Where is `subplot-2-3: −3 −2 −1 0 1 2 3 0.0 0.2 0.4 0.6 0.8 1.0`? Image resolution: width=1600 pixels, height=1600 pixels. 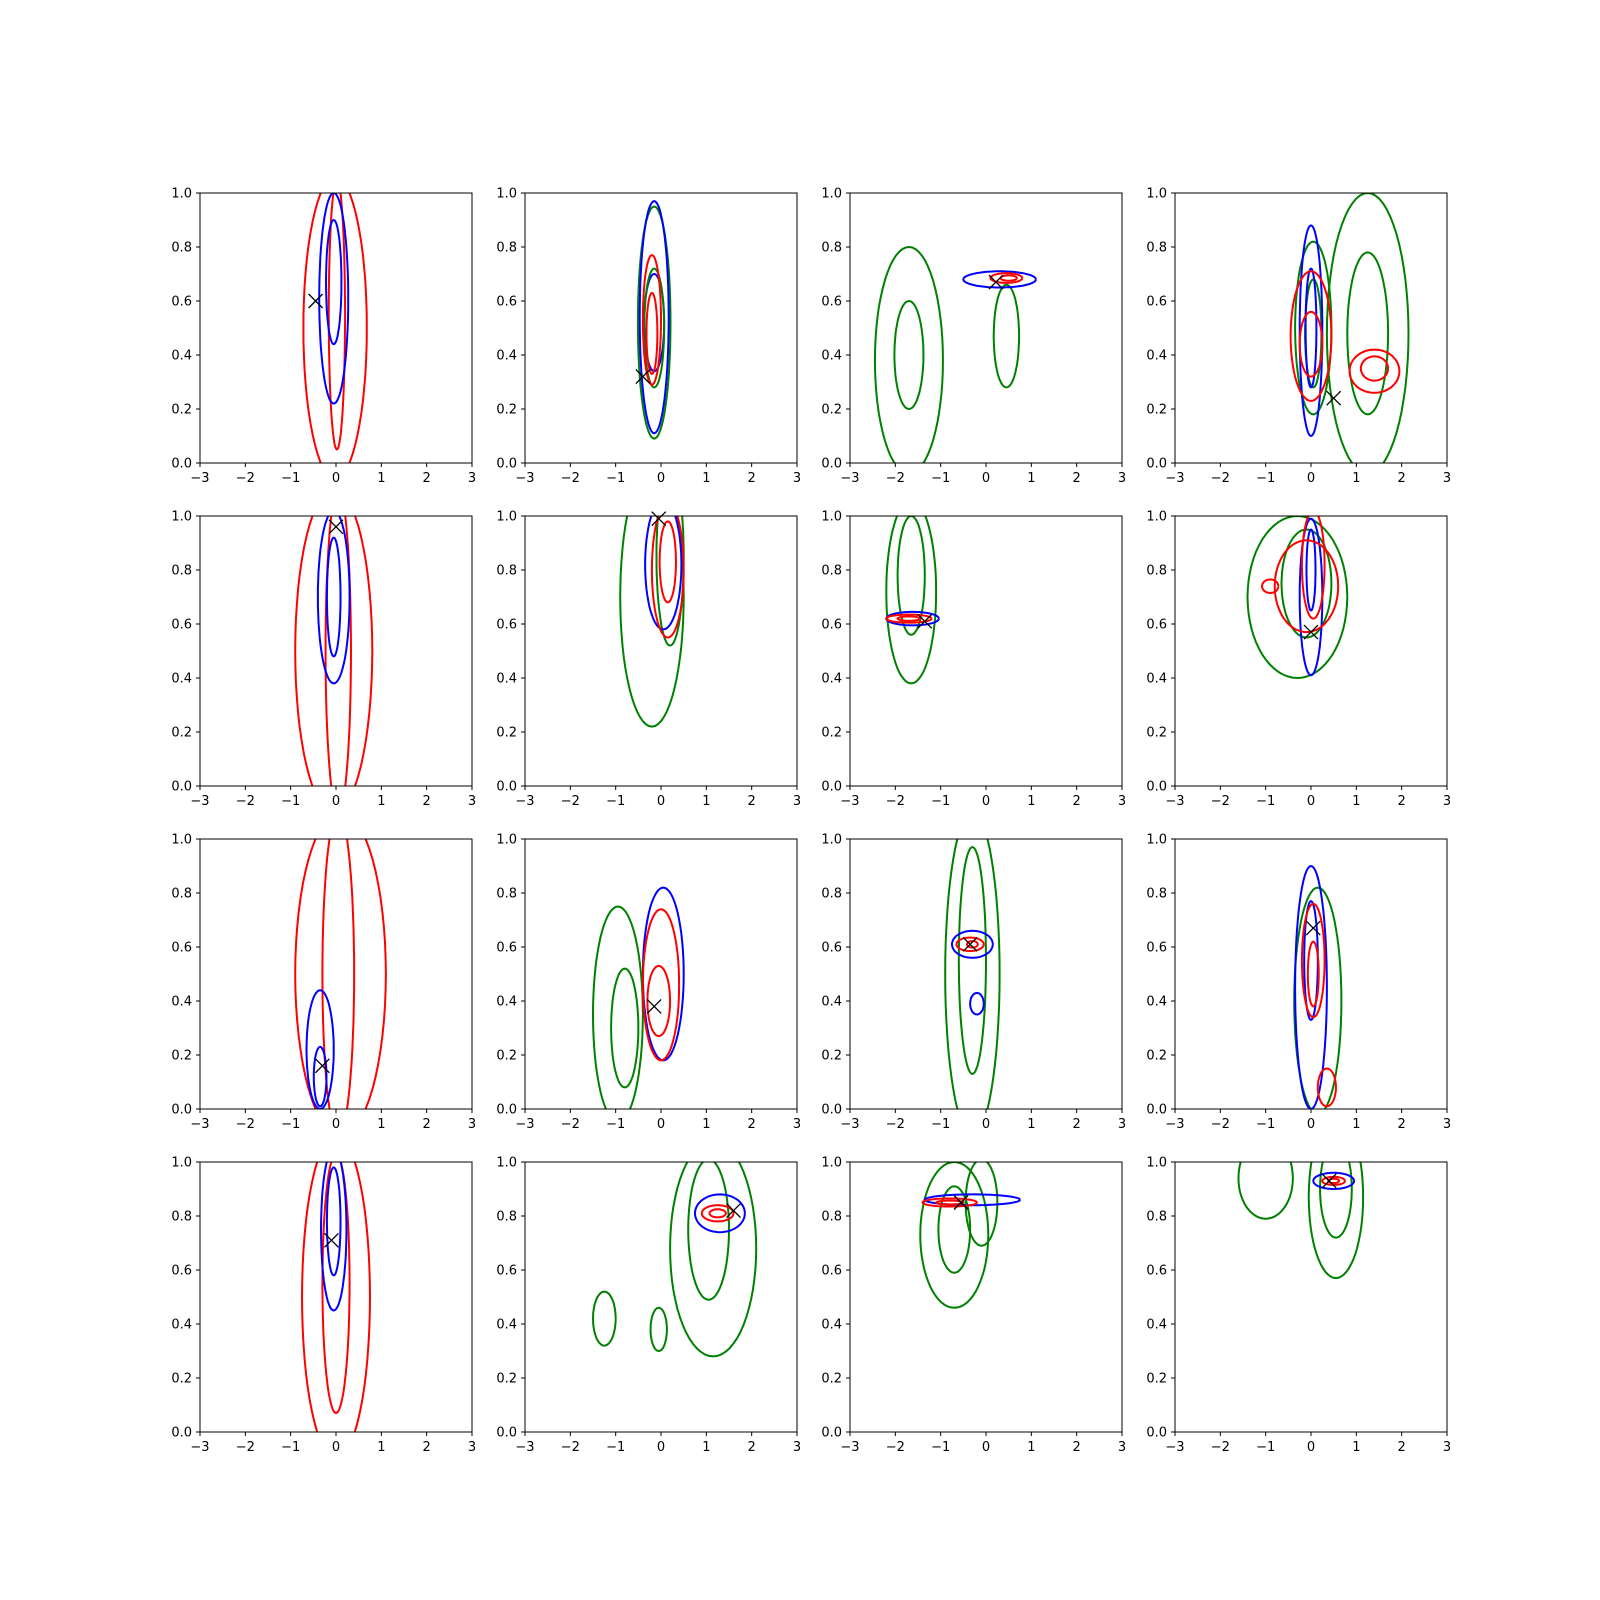 subplot-2-3: −3 −2 −1 0 1 2 3 0.0 0.2 0.4 0.6 0.8 1.0 is located at coordinates (973, 660).